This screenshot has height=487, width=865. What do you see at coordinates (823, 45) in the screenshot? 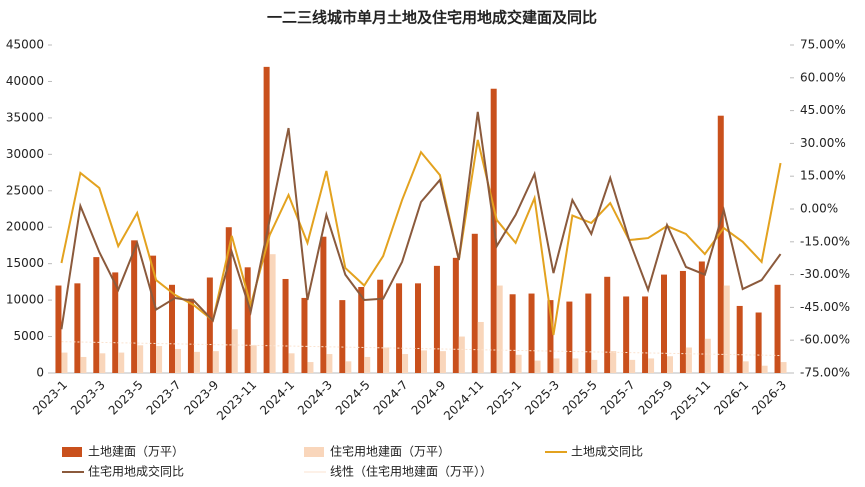
I see `y2-tick-label: 75.00%` at bounding box center [823, 45].